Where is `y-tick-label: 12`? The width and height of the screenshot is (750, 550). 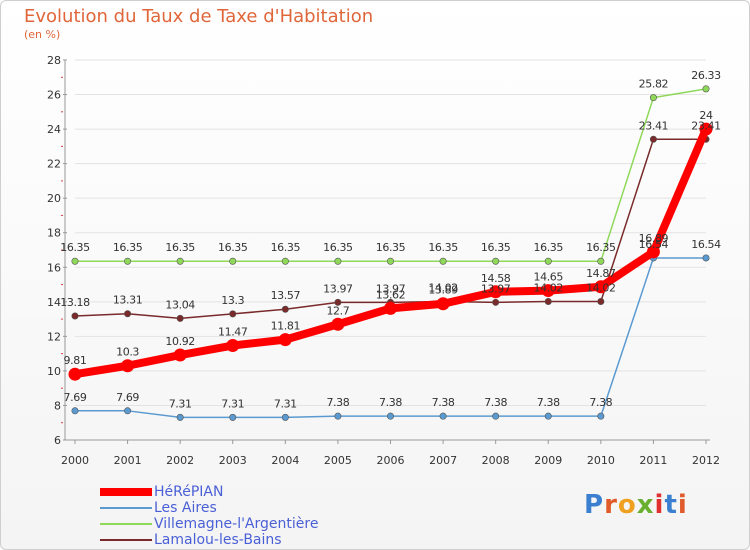
y-tick-label: 12 is located at coordinates (54, 336).